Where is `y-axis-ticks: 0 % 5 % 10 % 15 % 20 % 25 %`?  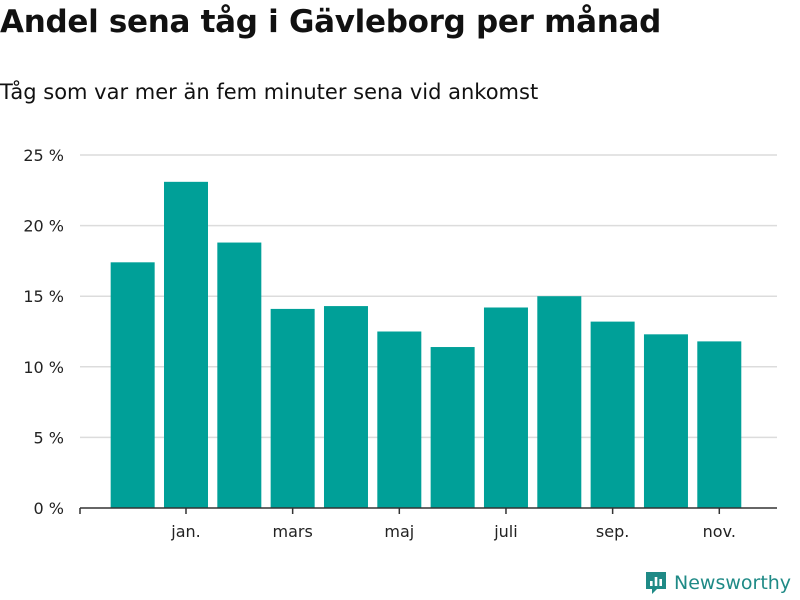 y-axis-ticks: 0 % 5 % 10 % 15 % 20 % 25 % is located at coordinates (43, 332).